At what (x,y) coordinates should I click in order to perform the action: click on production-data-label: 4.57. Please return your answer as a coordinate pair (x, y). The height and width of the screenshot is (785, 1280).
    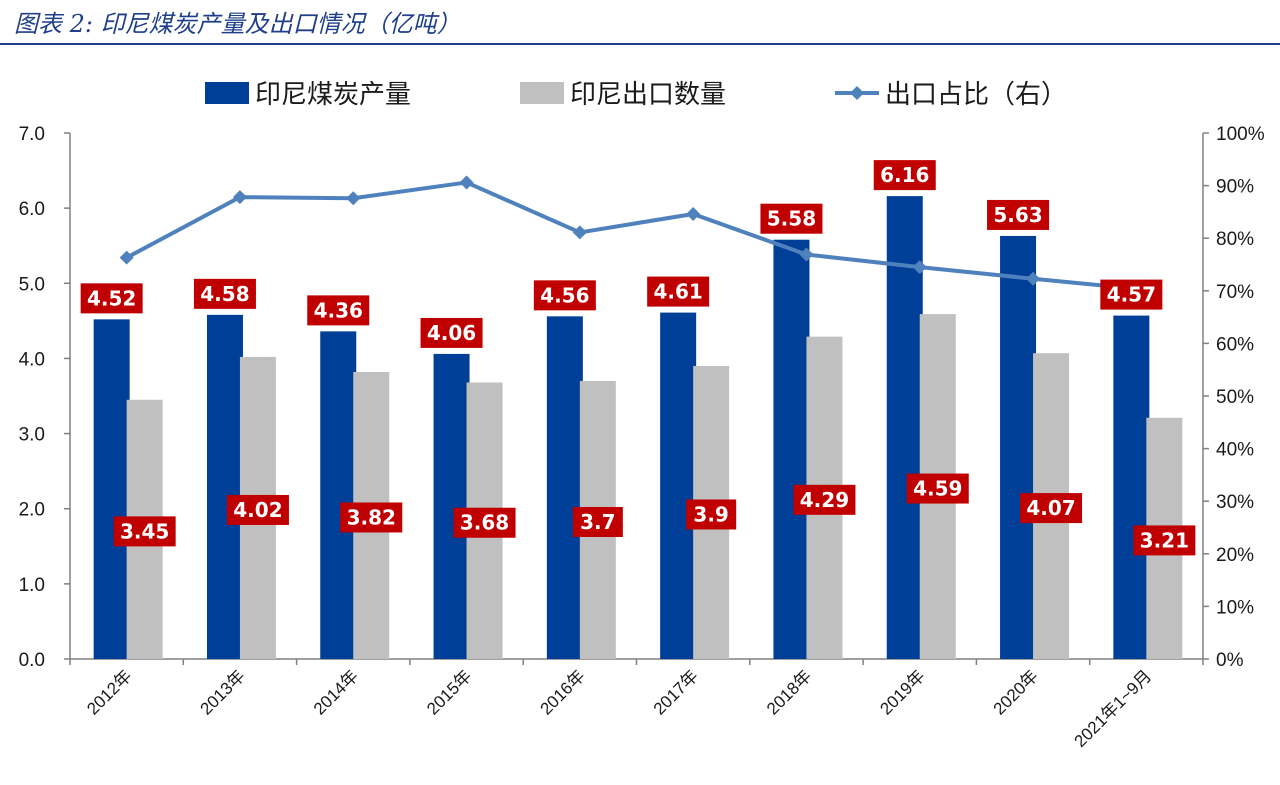
    Looking at the image, I should click on (1131, 295).